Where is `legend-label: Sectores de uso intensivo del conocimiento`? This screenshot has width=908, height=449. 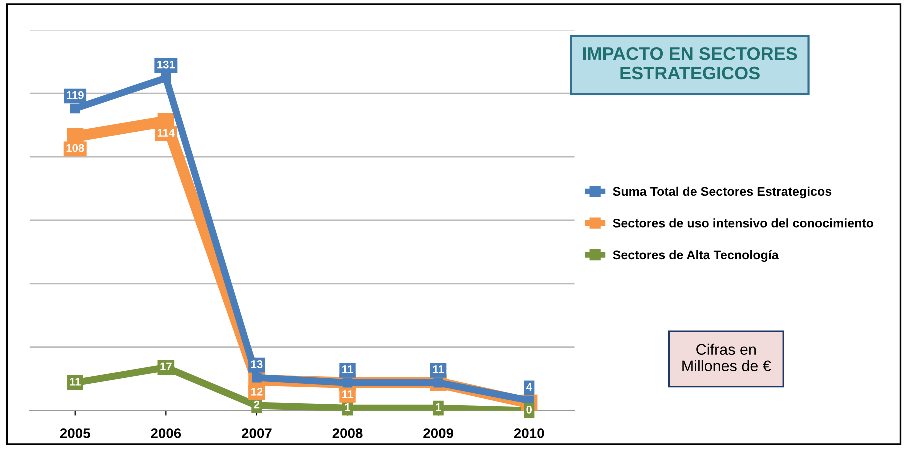 legend-label: Sectores de uso intensivo del conocimiento is located at coordinates (743, 223).